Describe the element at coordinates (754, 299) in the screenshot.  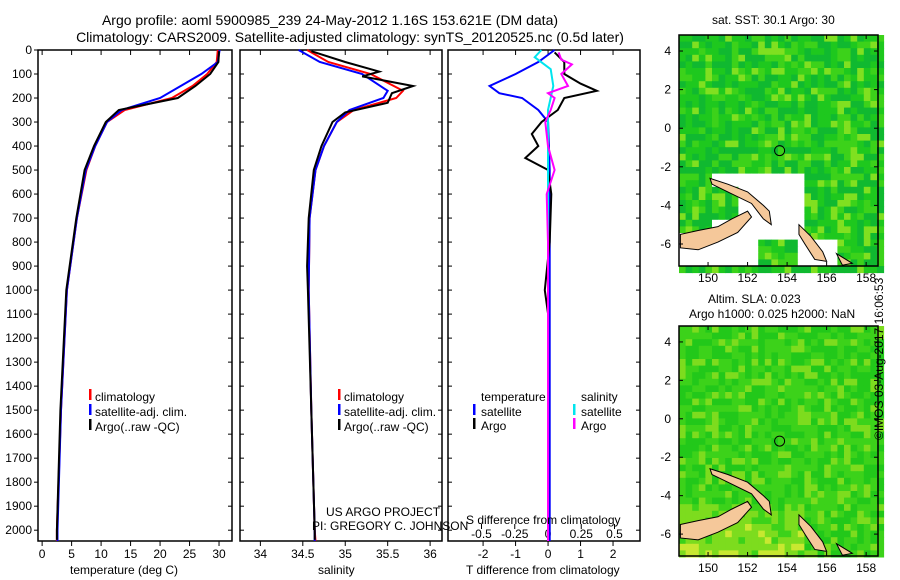
I see `sla-map-title-line1: Altim. SLA: 0.023` at that location.